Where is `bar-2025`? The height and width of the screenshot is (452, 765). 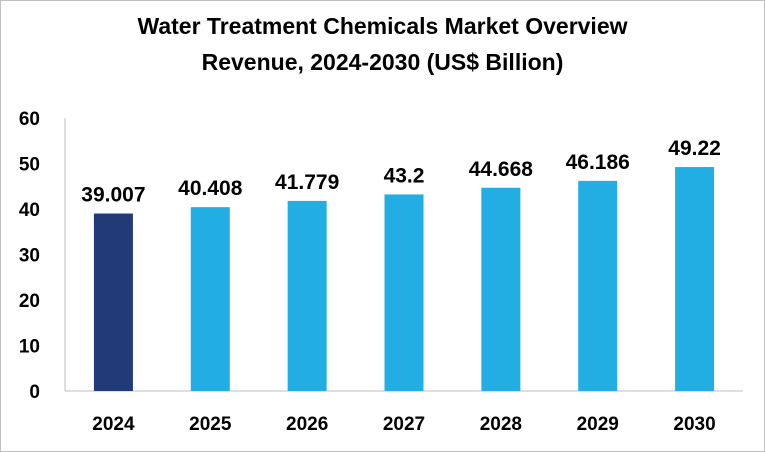
bar-2025 is located at coordinates (210, 299).